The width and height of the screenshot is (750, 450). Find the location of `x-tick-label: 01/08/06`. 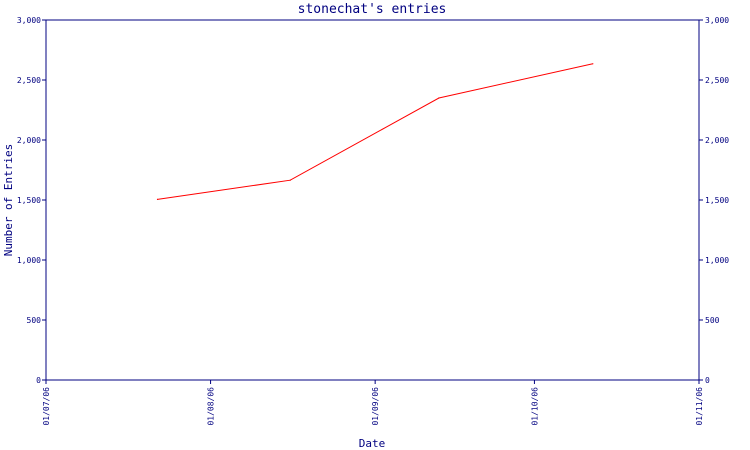

x-tick-label: 01/08/06 is located at coordinates (211, 406).